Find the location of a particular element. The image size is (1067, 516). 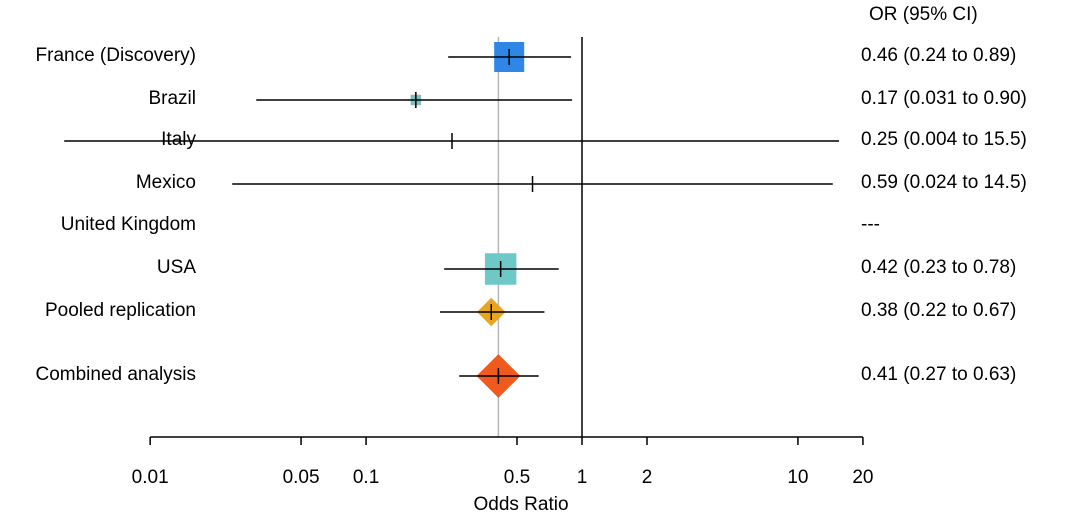

or-value-mexico: 0.59 (0.024 to 14.5) is located at coordinates (944, 182).